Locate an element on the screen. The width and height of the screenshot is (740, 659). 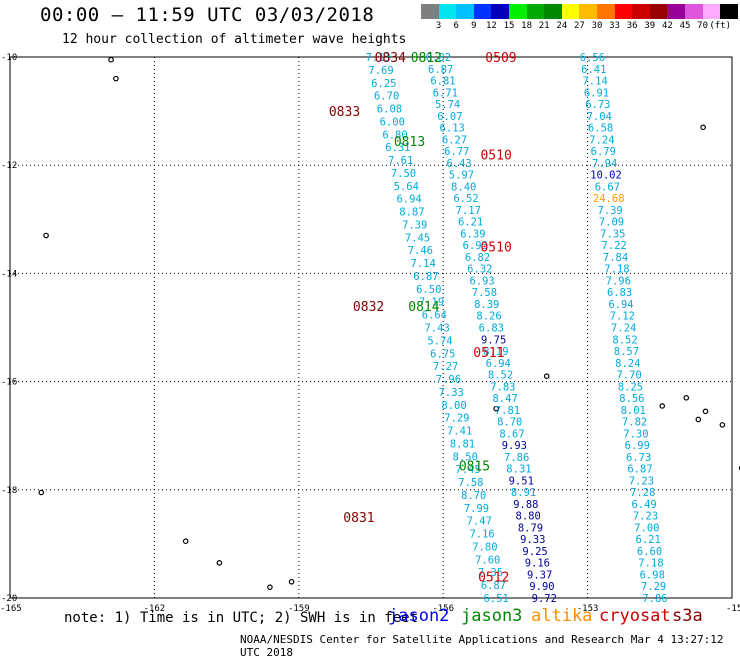
swh-value: 7.41 is located at coordinates (459, 432).